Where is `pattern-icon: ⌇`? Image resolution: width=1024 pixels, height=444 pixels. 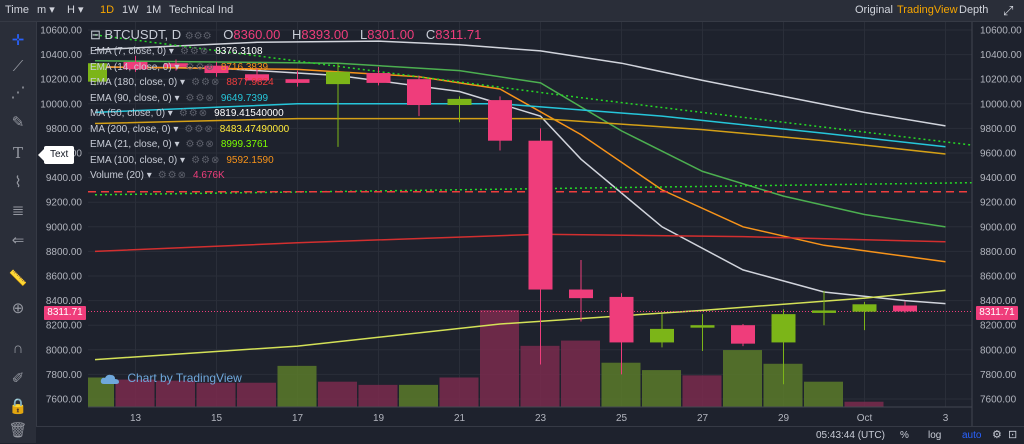
pattern-icon: ⌇ is located at coordinates (18, 182).